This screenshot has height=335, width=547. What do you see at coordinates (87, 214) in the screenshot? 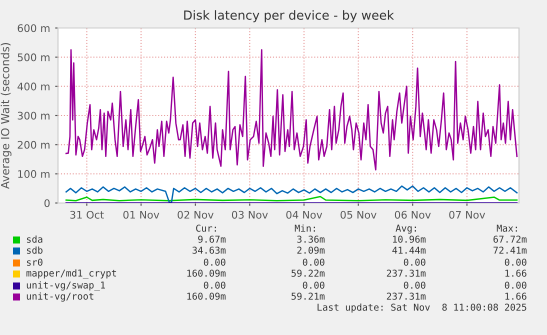
I see `x-tick-label: 31 Oct` at bounding box center [87, 214].